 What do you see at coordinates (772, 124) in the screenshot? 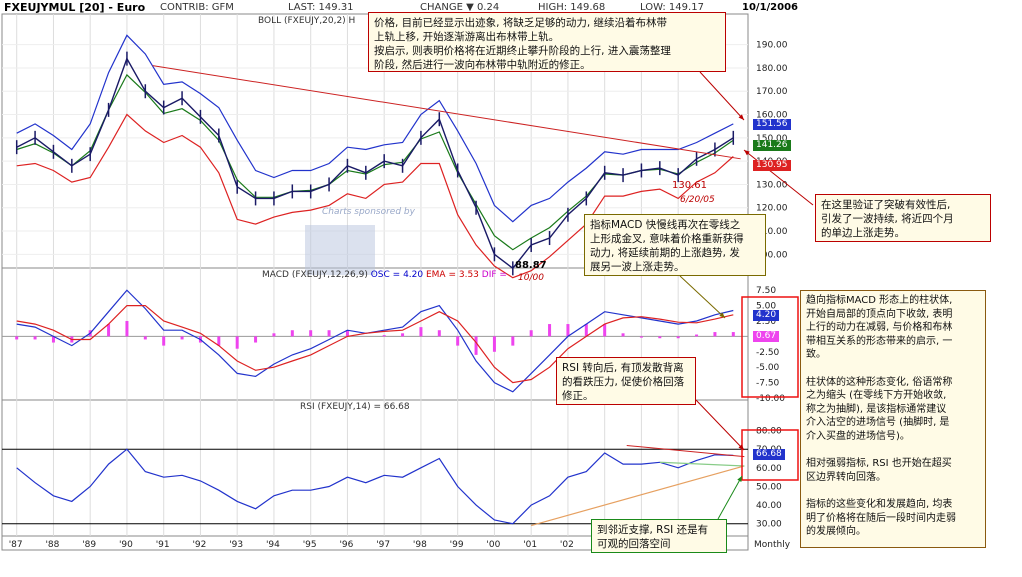
I see `upper-band-tag: 151.56` at bounding box center [772, 124].